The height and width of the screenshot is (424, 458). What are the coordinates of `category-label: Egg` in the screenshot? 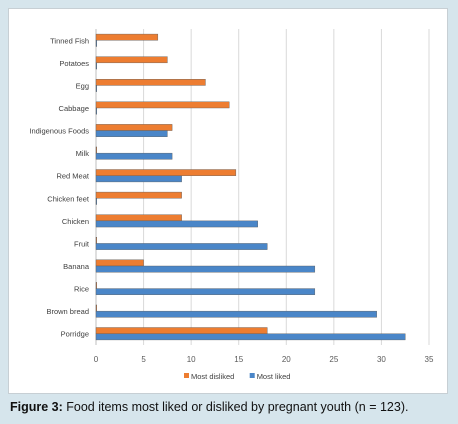 It's located at (82, 85).